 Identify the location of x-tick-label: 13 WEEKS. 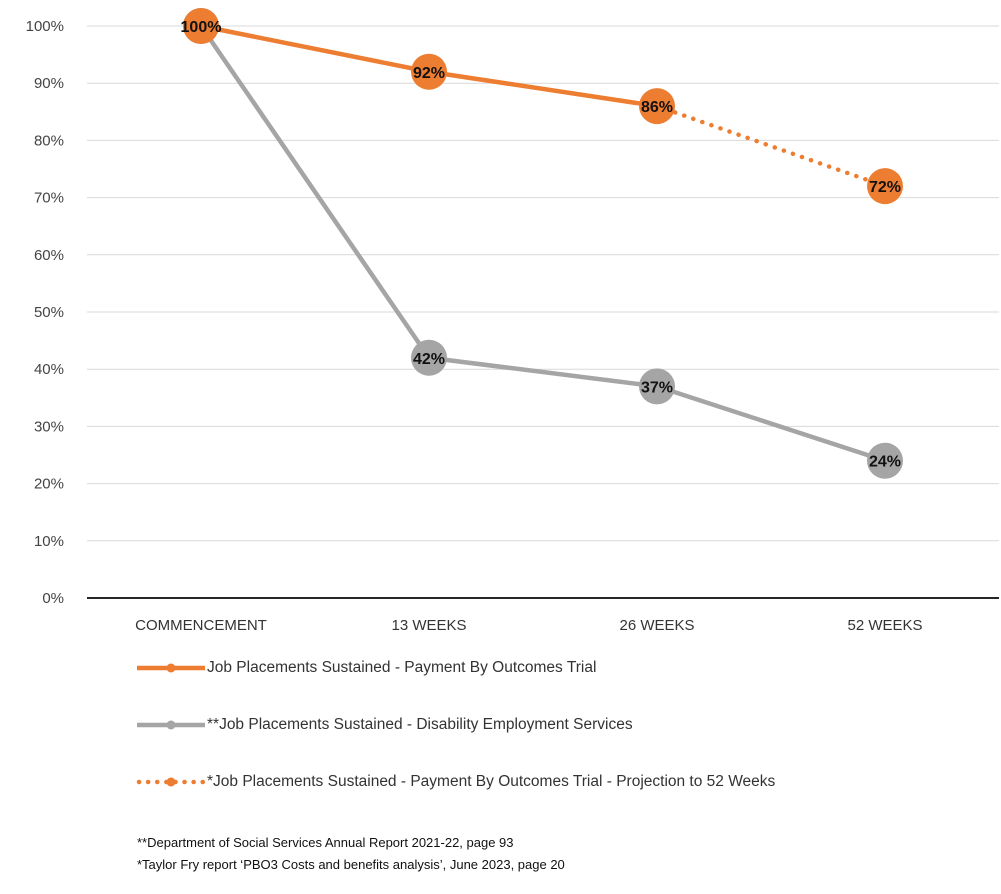
(428, 625).